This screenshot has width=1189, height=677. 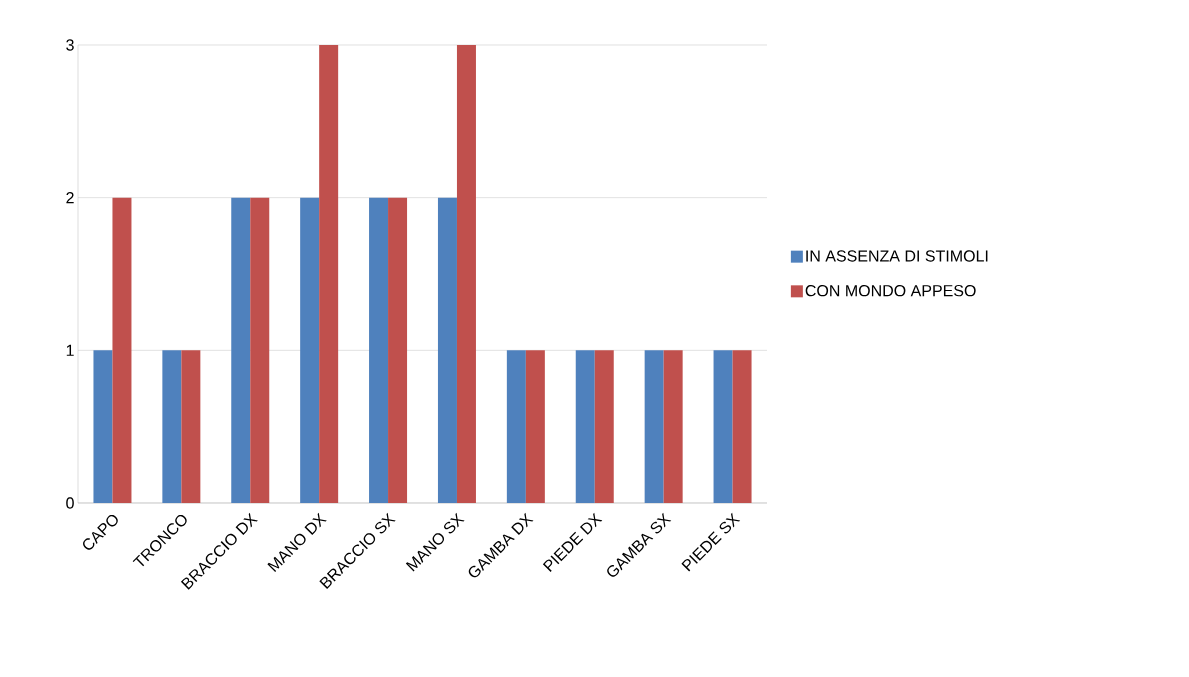 I want to click on y-tick-label: 3, so click(x=70, y=45).